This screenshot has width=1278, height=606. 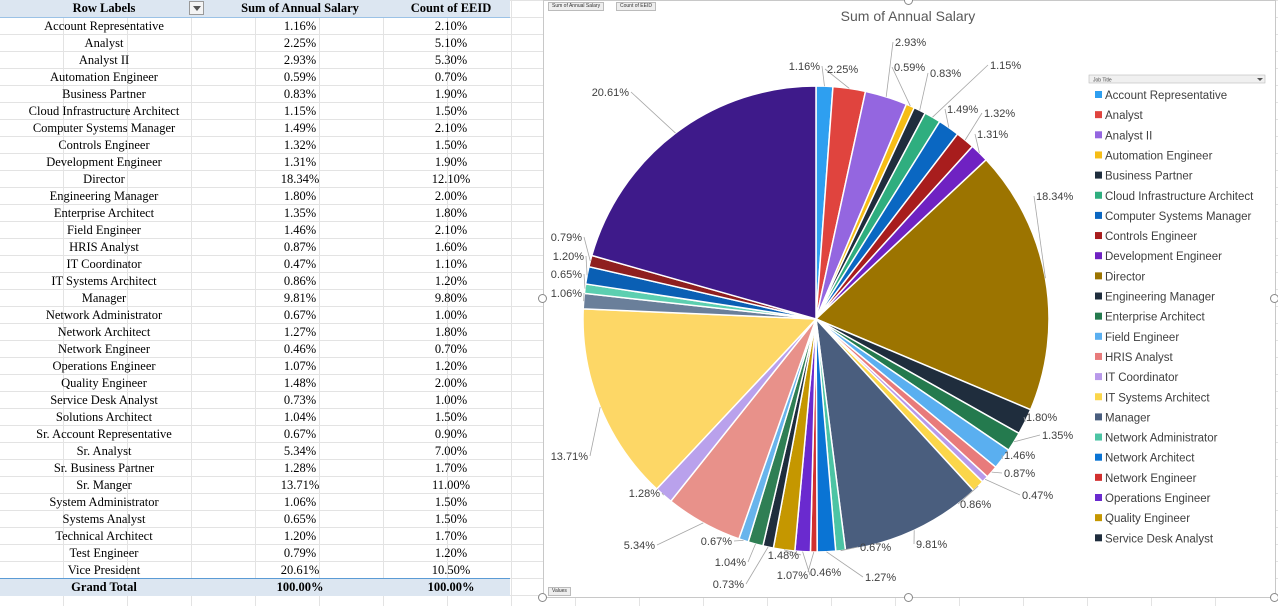 What do you see at coordinates (104, 77) in the screenshot?
I see `row-label: Automation Engineer` at bounding box center [104, 77].